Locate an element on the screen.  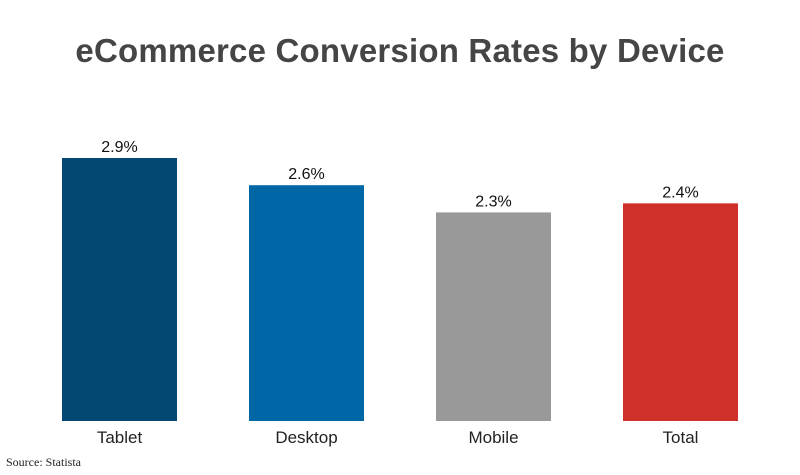
category-label-total: Total is located at coordinates (681, 437).